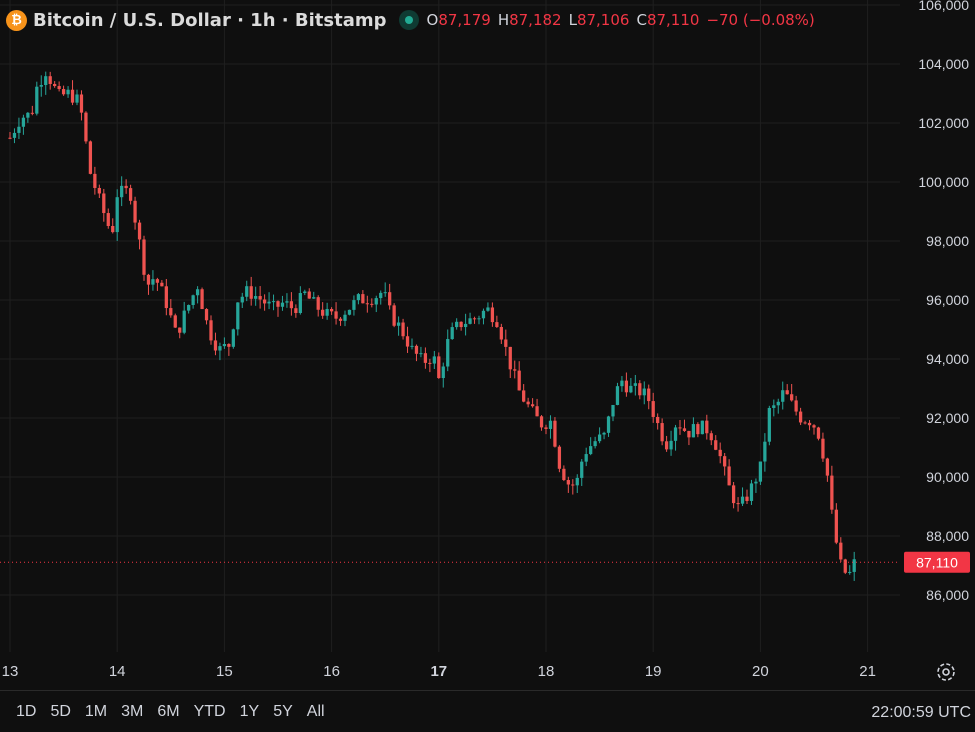 The height and width of the screenshot is (732, 975). Describe the element at coordinates (26, 711) in the screenshot. I see `range-1d-button: 1D` at that location.